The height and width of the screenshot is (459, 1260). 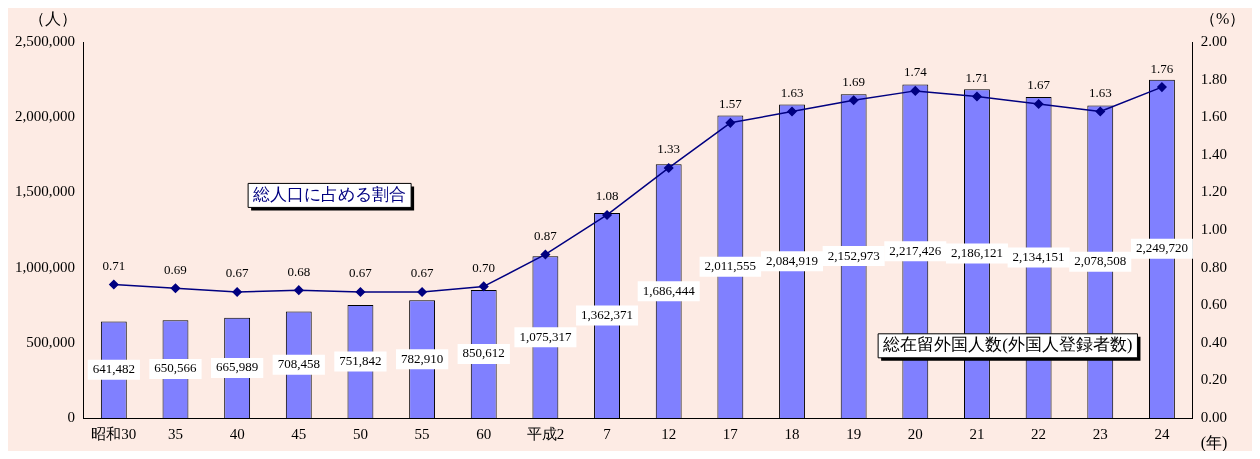 I want to click on data-label: 2,011,555, so click(x=730, y=266).